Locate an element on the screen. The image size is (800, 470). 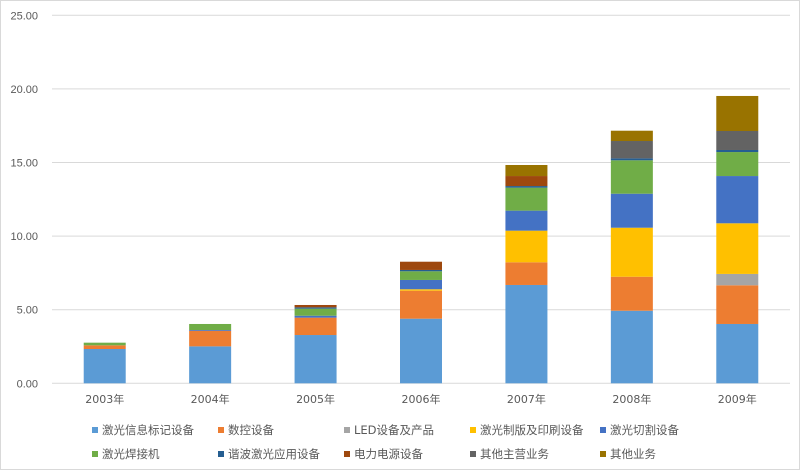
legend-row-2: 激光焊接机 谐波激光应用设备 电力电源设备 其他主营业务 其他业务 is located at coordinates (442, 454).